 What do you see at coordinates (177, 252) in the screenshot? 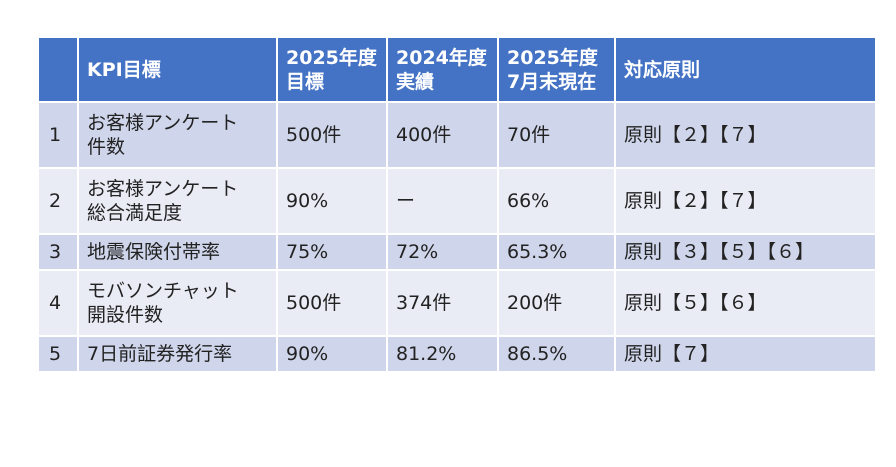
I see `cell-kpi: 地震保険付帯率` at bounding box center [177, 252].